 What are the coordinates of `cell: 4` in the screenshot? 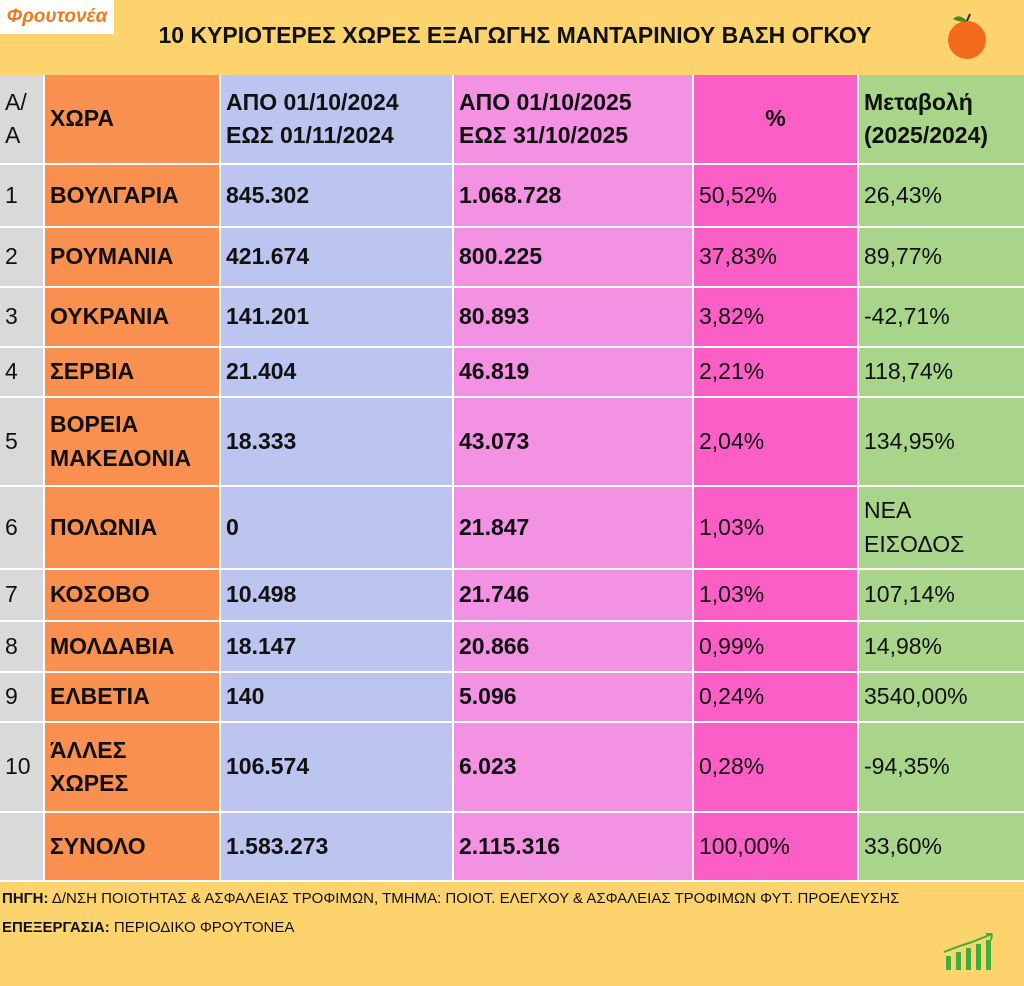 It's located at (21, 372).